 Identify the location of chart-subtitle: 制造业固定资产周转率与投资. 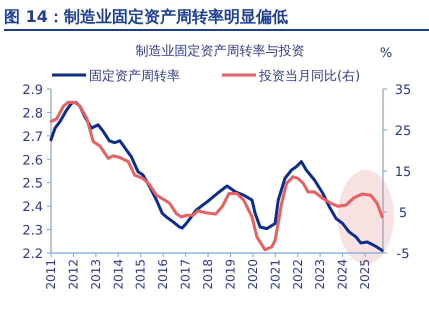
(220, 51).